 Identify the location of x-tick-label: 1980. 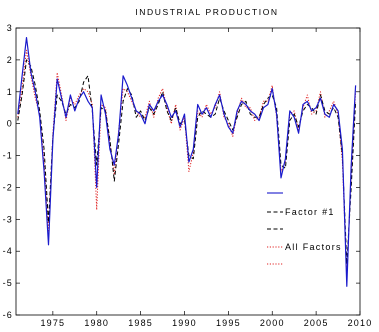
(96, 322).